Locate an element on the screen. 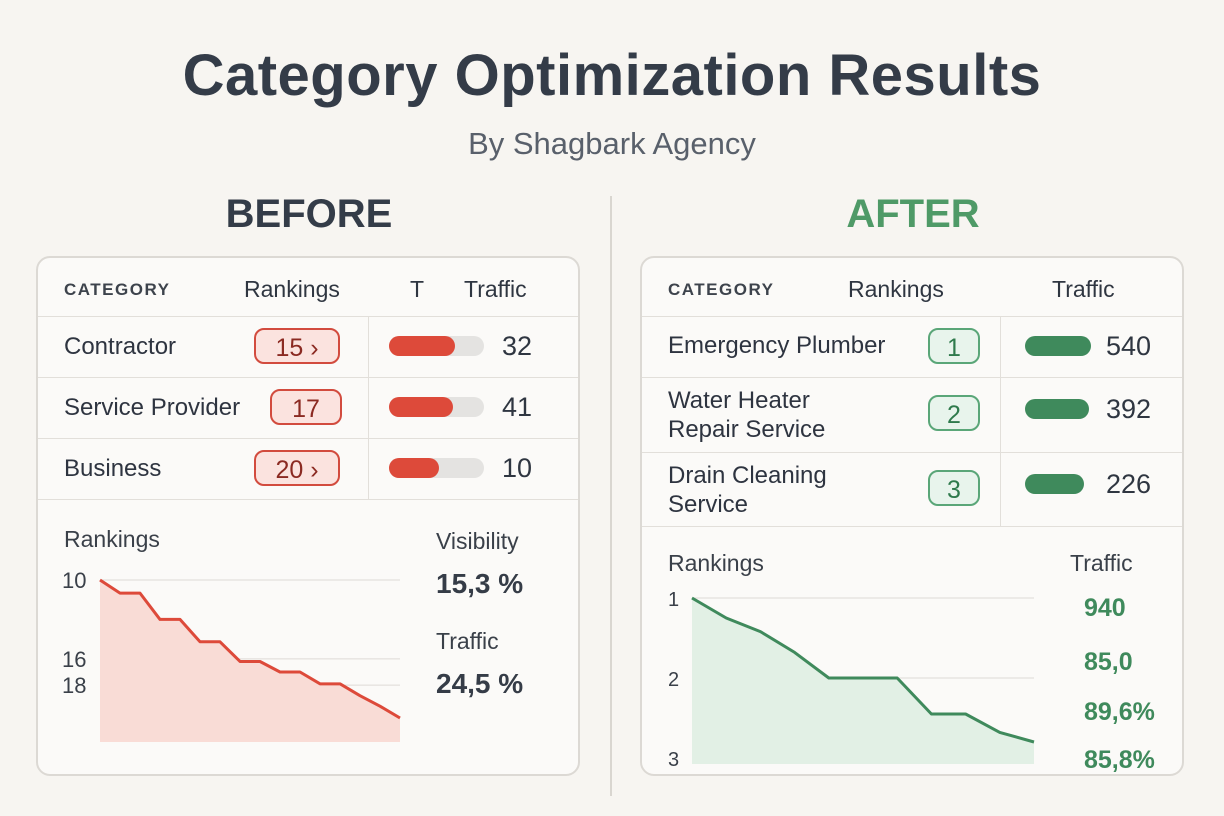 The height and width of the screenshot is (816, 1224). before-rank-badge: 17 is located at coordinates (306, 407).